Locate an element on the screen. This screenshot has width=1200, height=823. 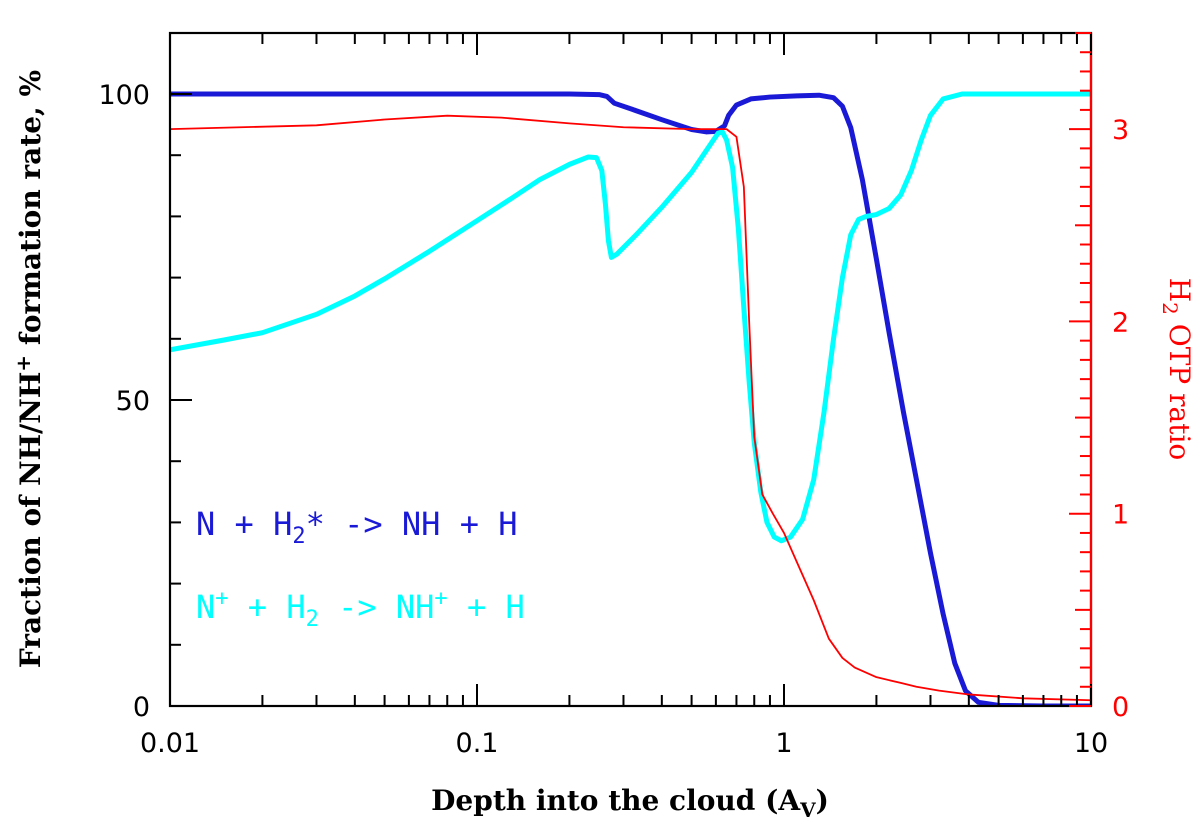
y2-axis-title-rest: OTP ratio is located at coordinates (1179, 387).